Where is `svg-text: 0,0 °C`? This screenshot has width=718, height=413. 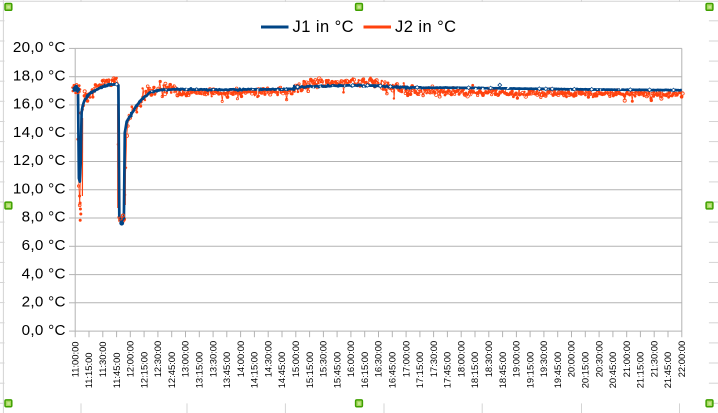
svg-text: 0,0 °C is located at coordinates (44, 330).